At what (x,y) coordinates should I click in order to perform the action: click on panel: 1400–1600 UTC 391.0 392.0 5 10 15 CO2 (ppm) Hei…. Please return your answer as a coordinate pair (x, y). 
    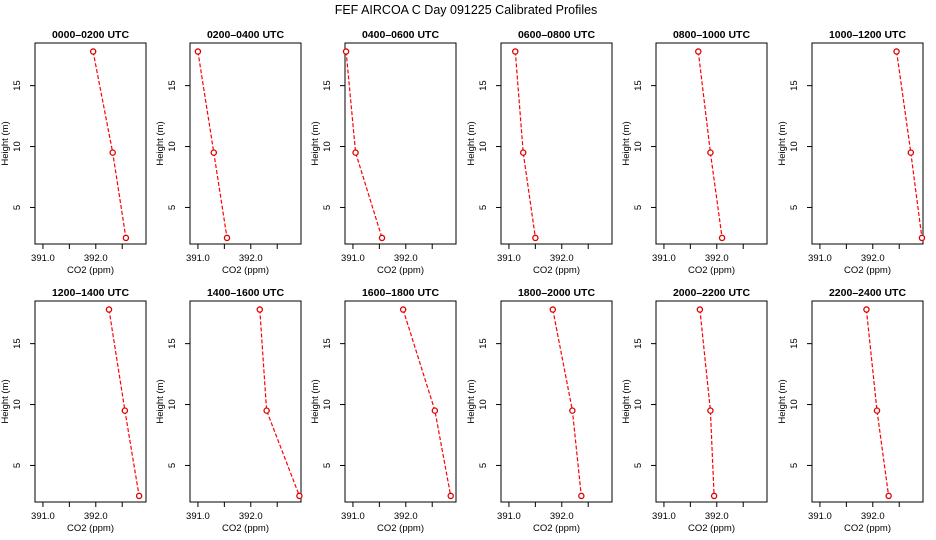
    Looking at the image, I should click on (229, 410).